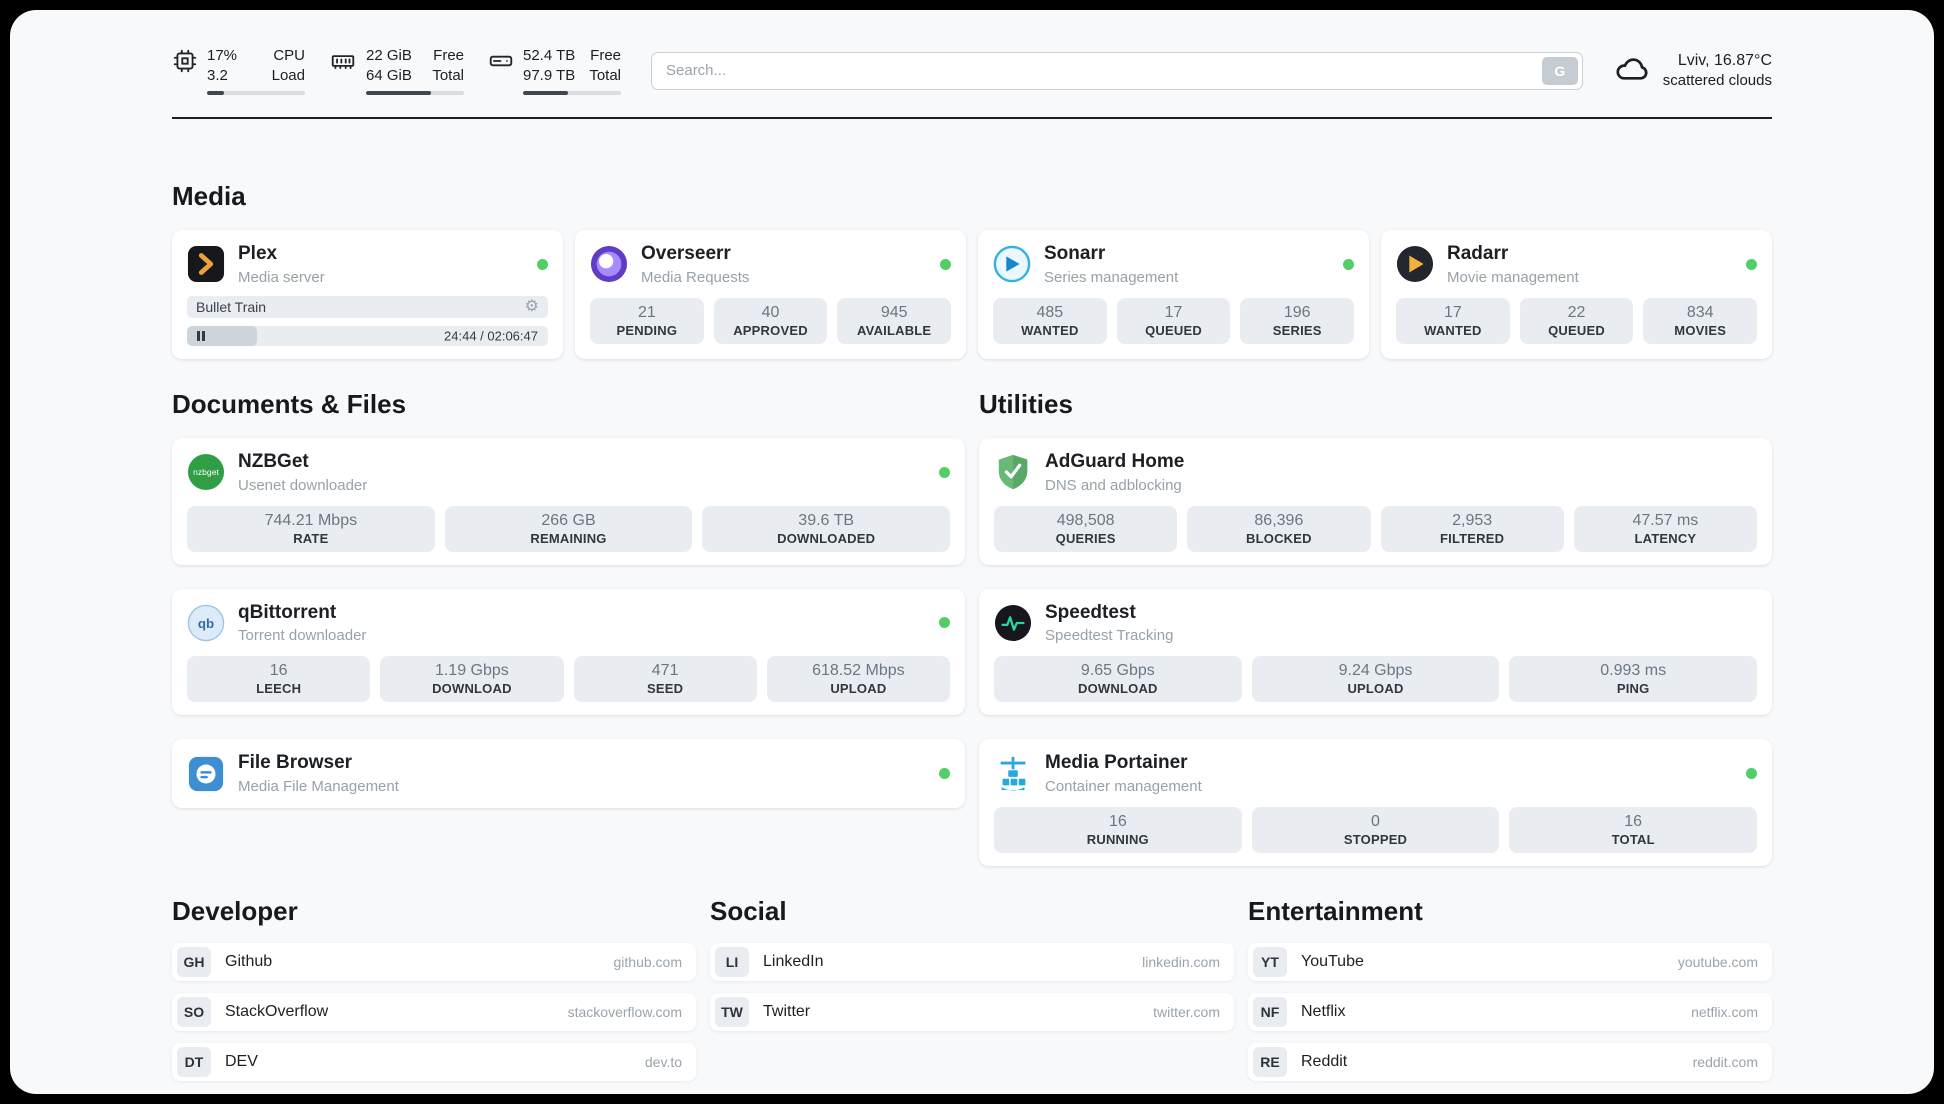 This screenshot has width=1944, height=1104. What do you see at coordinates (281, 277) in the screenshot?
I see `app-subtitle: Media server` at bounding box center [281, 277].